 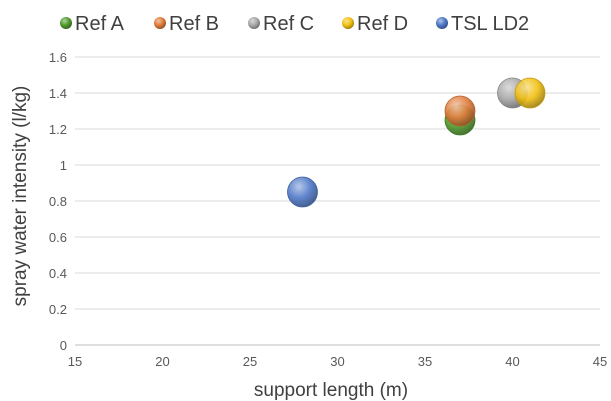 I want to click on x-tick-label: 45, so click(x=600, y=361).